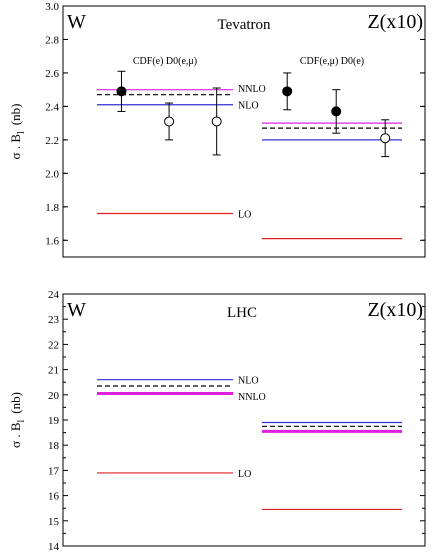 This screenshot has width=432, height=552. Describe the element at coordinates (52, 40) in the screenshot. I see `y-tick-label: 2.8` at that location.